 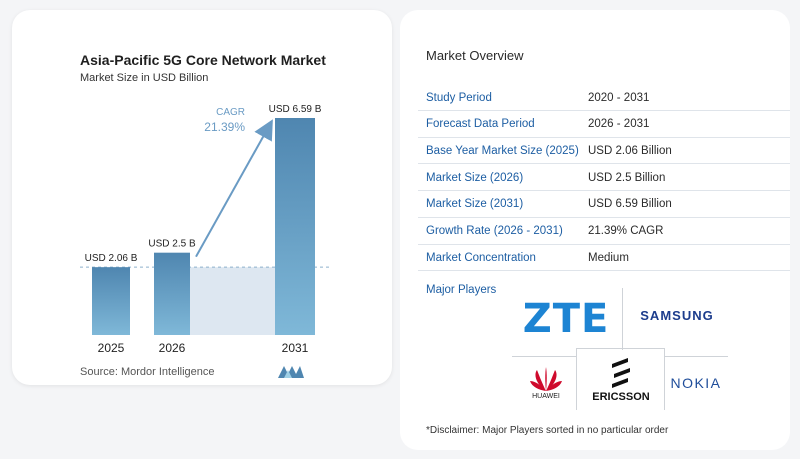 I want to click on overview-row: Market Concentration Medium, so click(x=604, y=258).